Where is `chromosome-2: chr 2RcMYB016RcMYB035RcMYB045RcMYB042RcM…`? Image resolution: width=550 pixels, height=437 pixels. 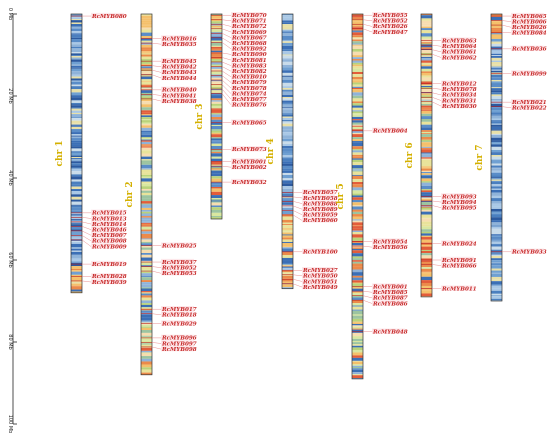
chromosome-2: chr 2RcMYB016RcMYB035RcMYB045RcMYB042RcM… is located at coordinates (161, 194).